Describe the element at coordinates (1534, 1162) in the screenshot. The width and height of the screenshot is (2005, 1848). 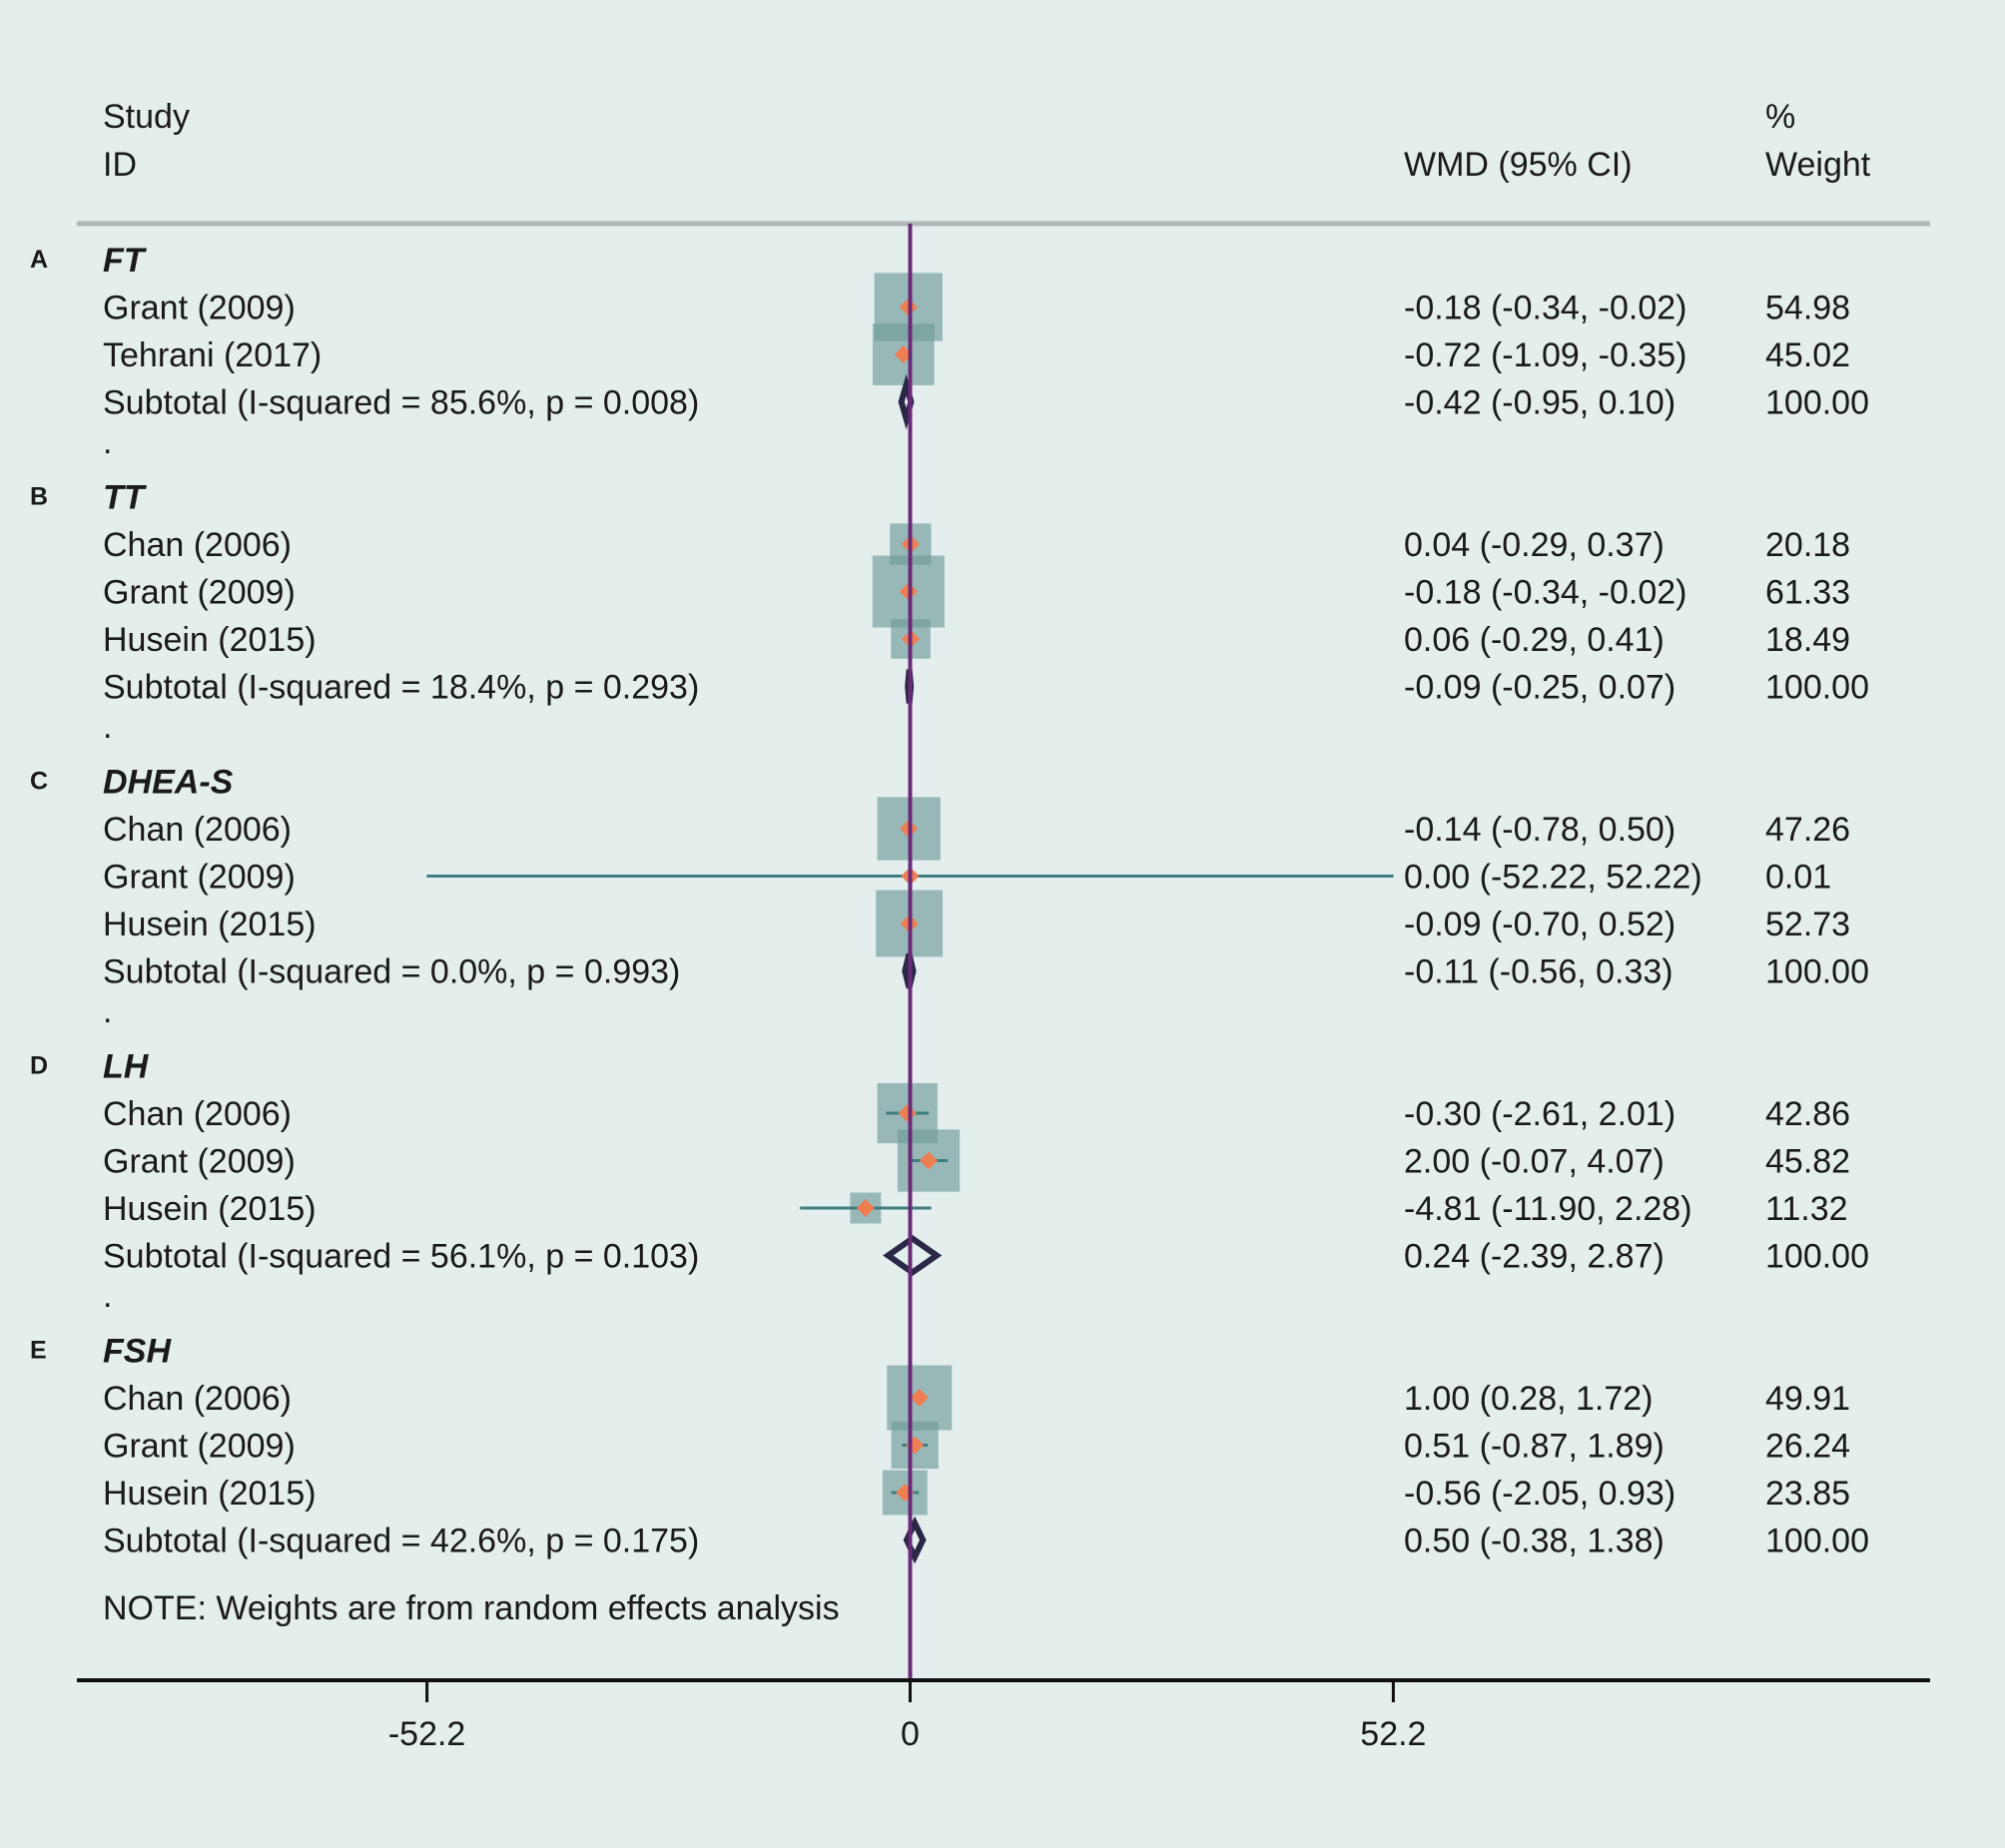
I see `study-ci: 2.00 (-0.07, 4.07)` at that location.